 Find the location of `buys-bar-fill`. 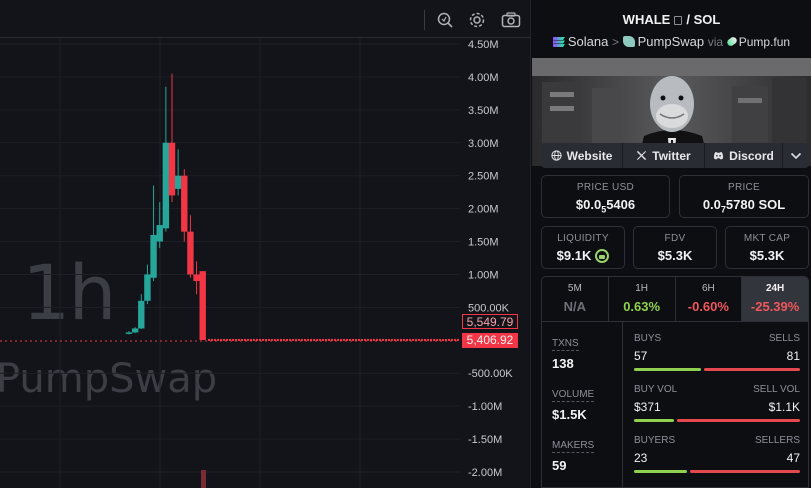

buys-bar-fill is located at coordinates (667, 369).